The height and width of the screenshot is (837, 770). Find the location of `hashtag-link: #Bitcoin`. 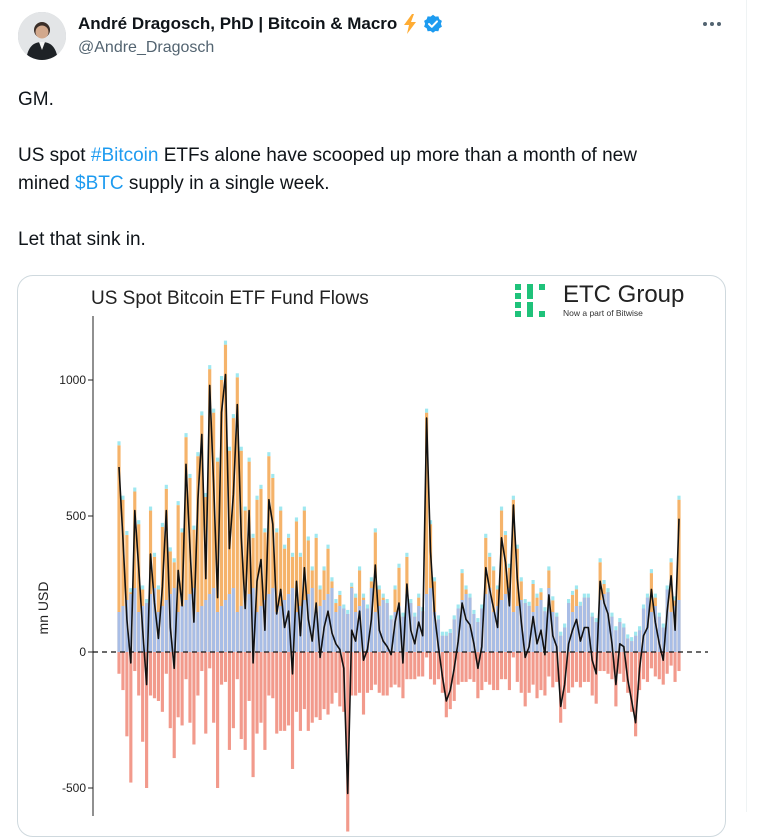

hashtag-link: #Bitcoin is located at coordinates (124, 155).